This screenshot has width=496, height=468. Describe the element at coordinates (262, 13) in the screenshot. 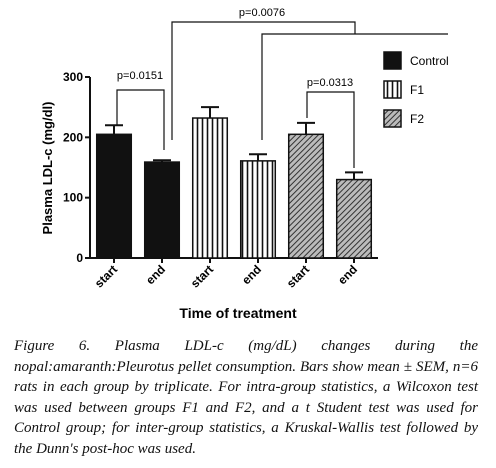

I see `p-value: p=0.0076` at that location.